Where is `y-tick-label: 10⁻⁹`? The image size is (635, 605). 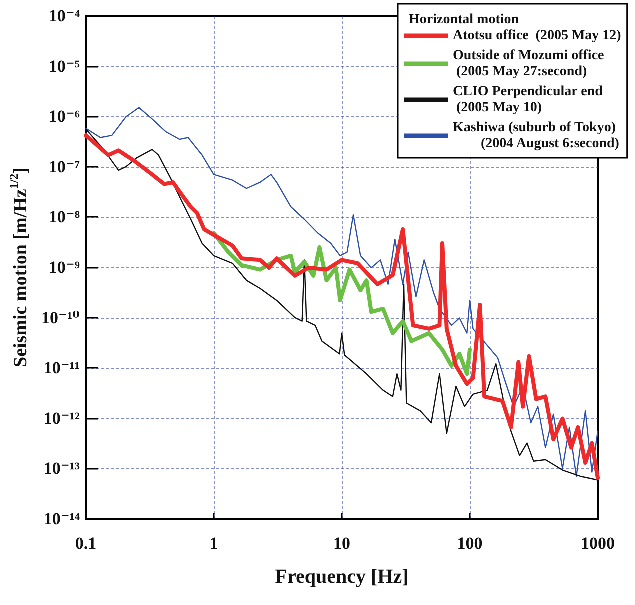 y-tick-label: 10⁻⁹ is located at coordinates (64, 267).